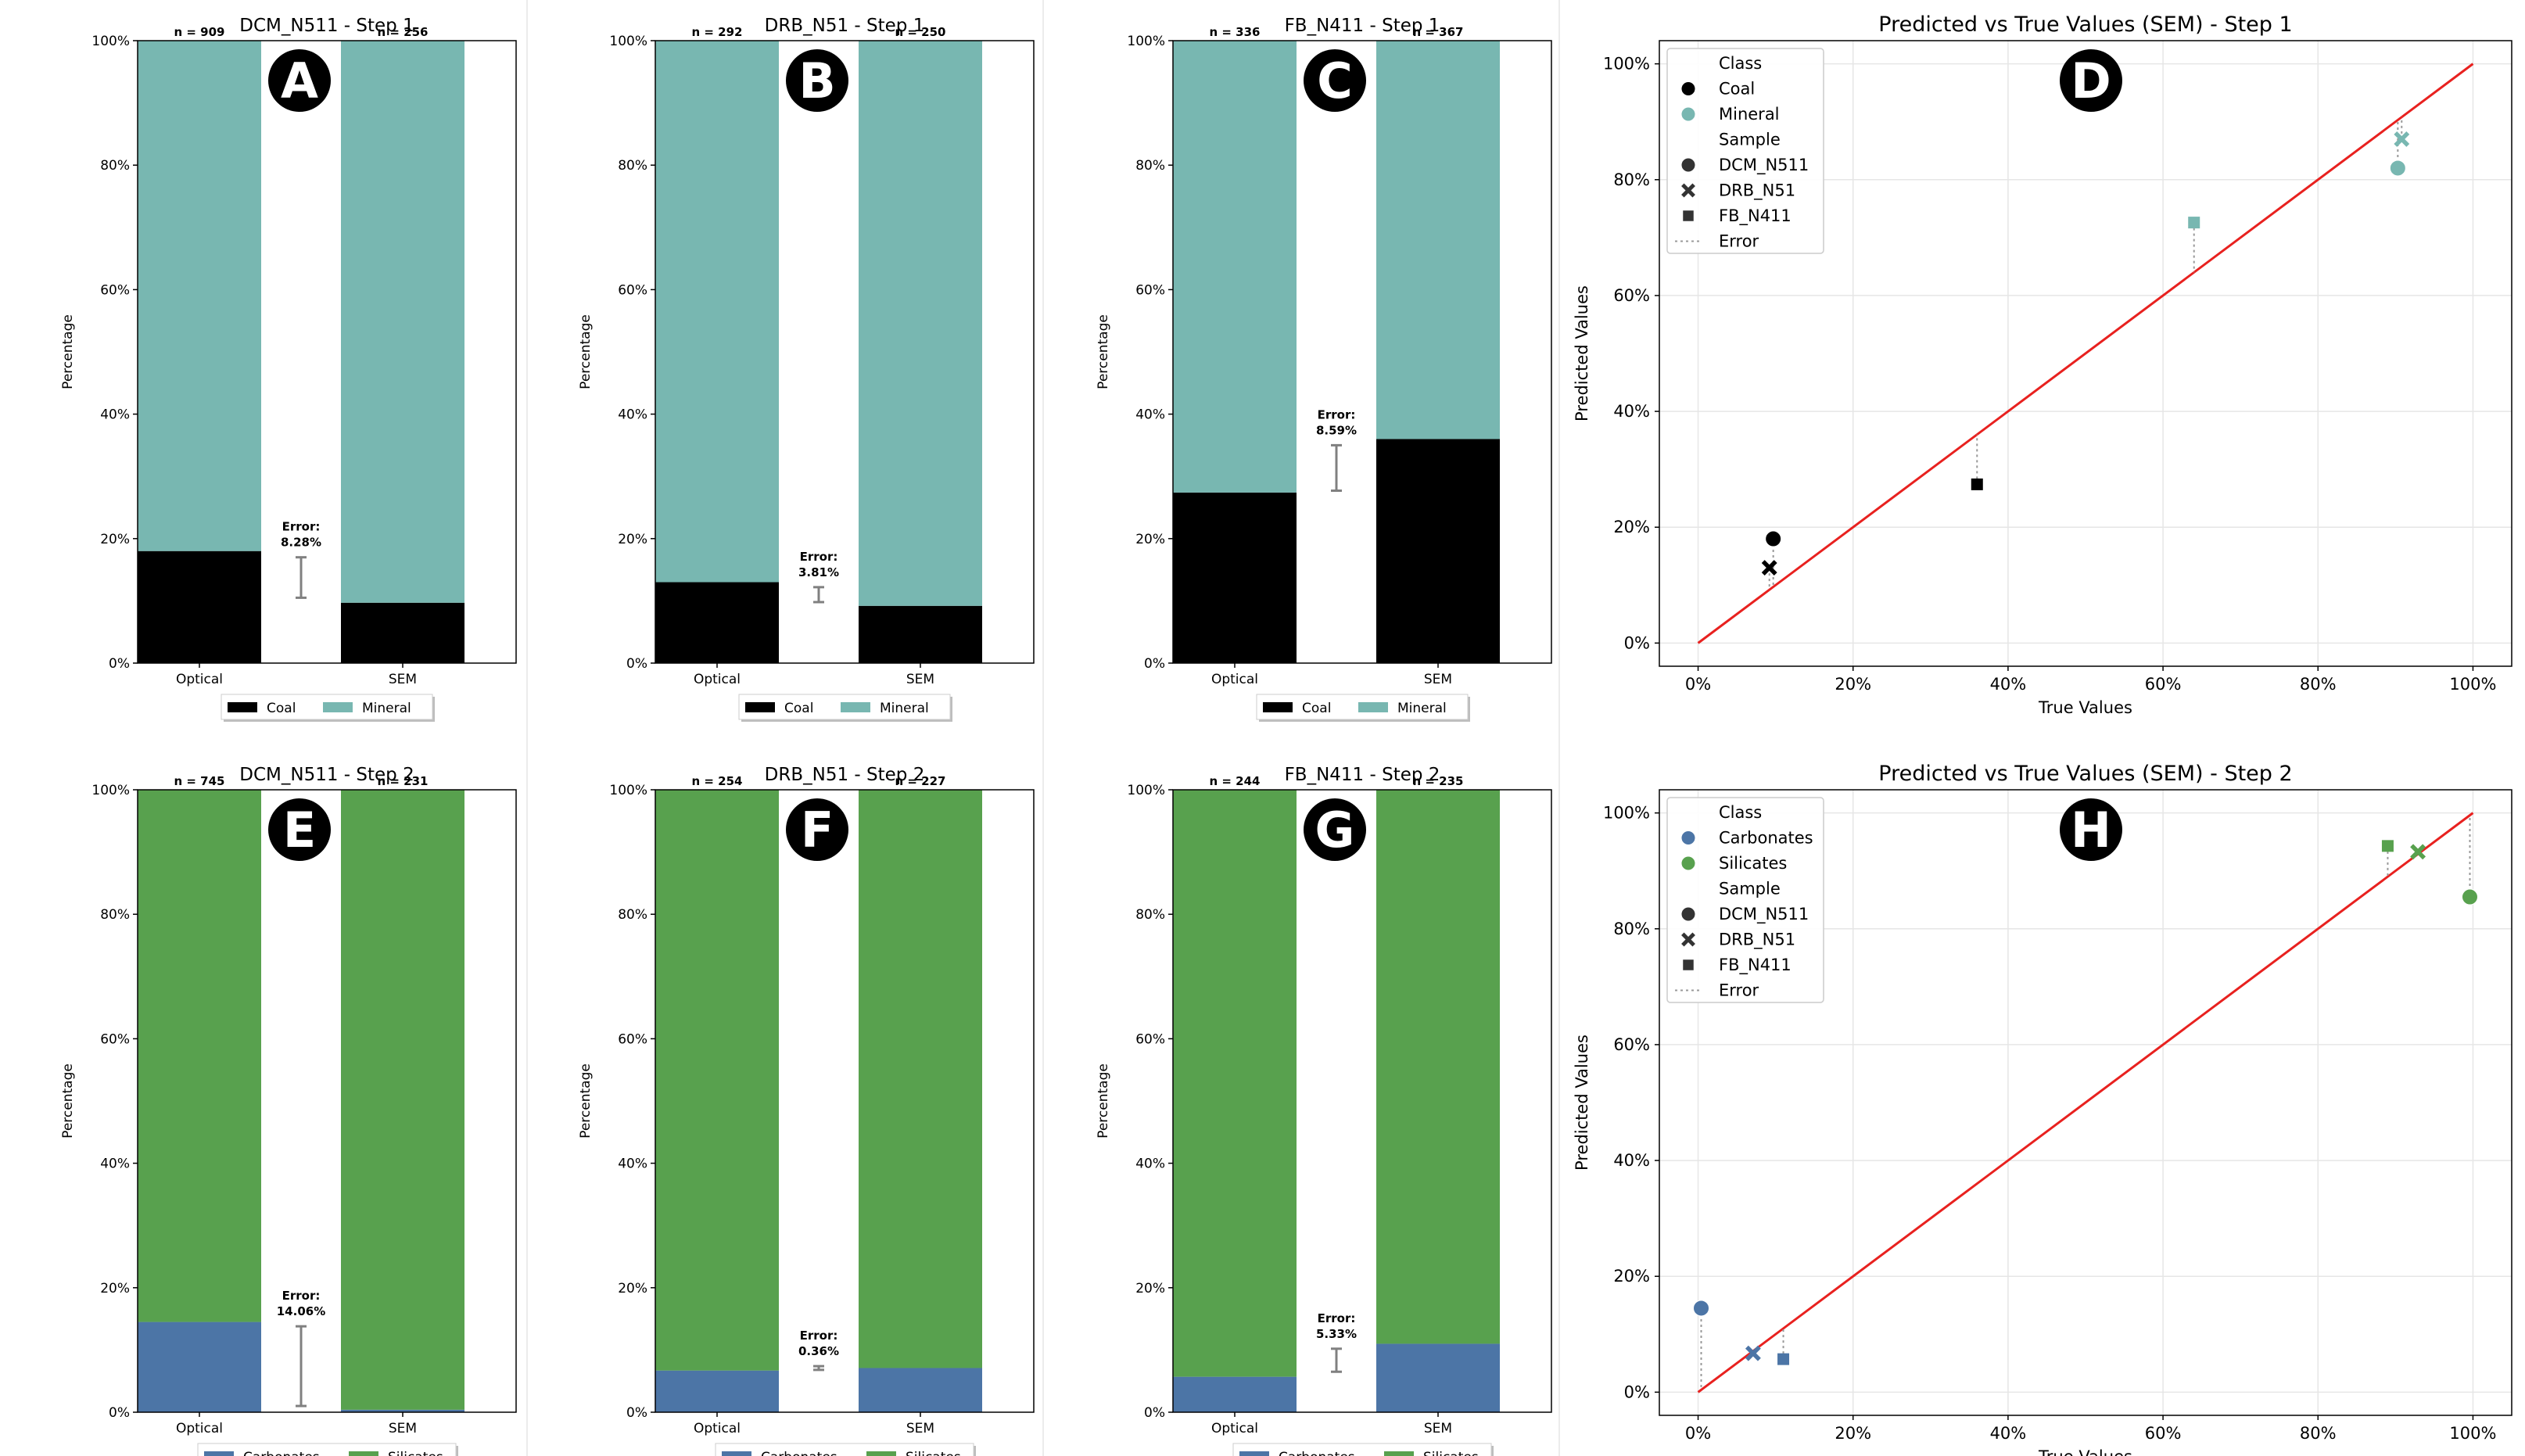 The image size is (2525, 1456). I want to click on error-value: 0.36%, so click(818, 1351).